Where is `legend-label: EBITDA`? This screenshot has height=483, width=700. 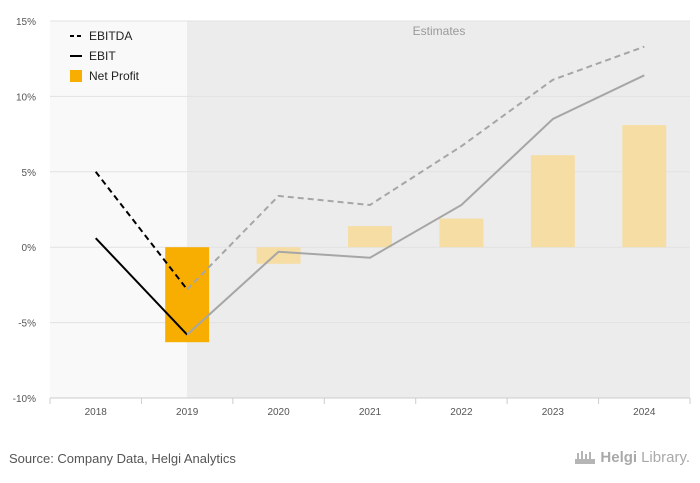
legend-label: EBITDA is located at coordinates (110, 36).